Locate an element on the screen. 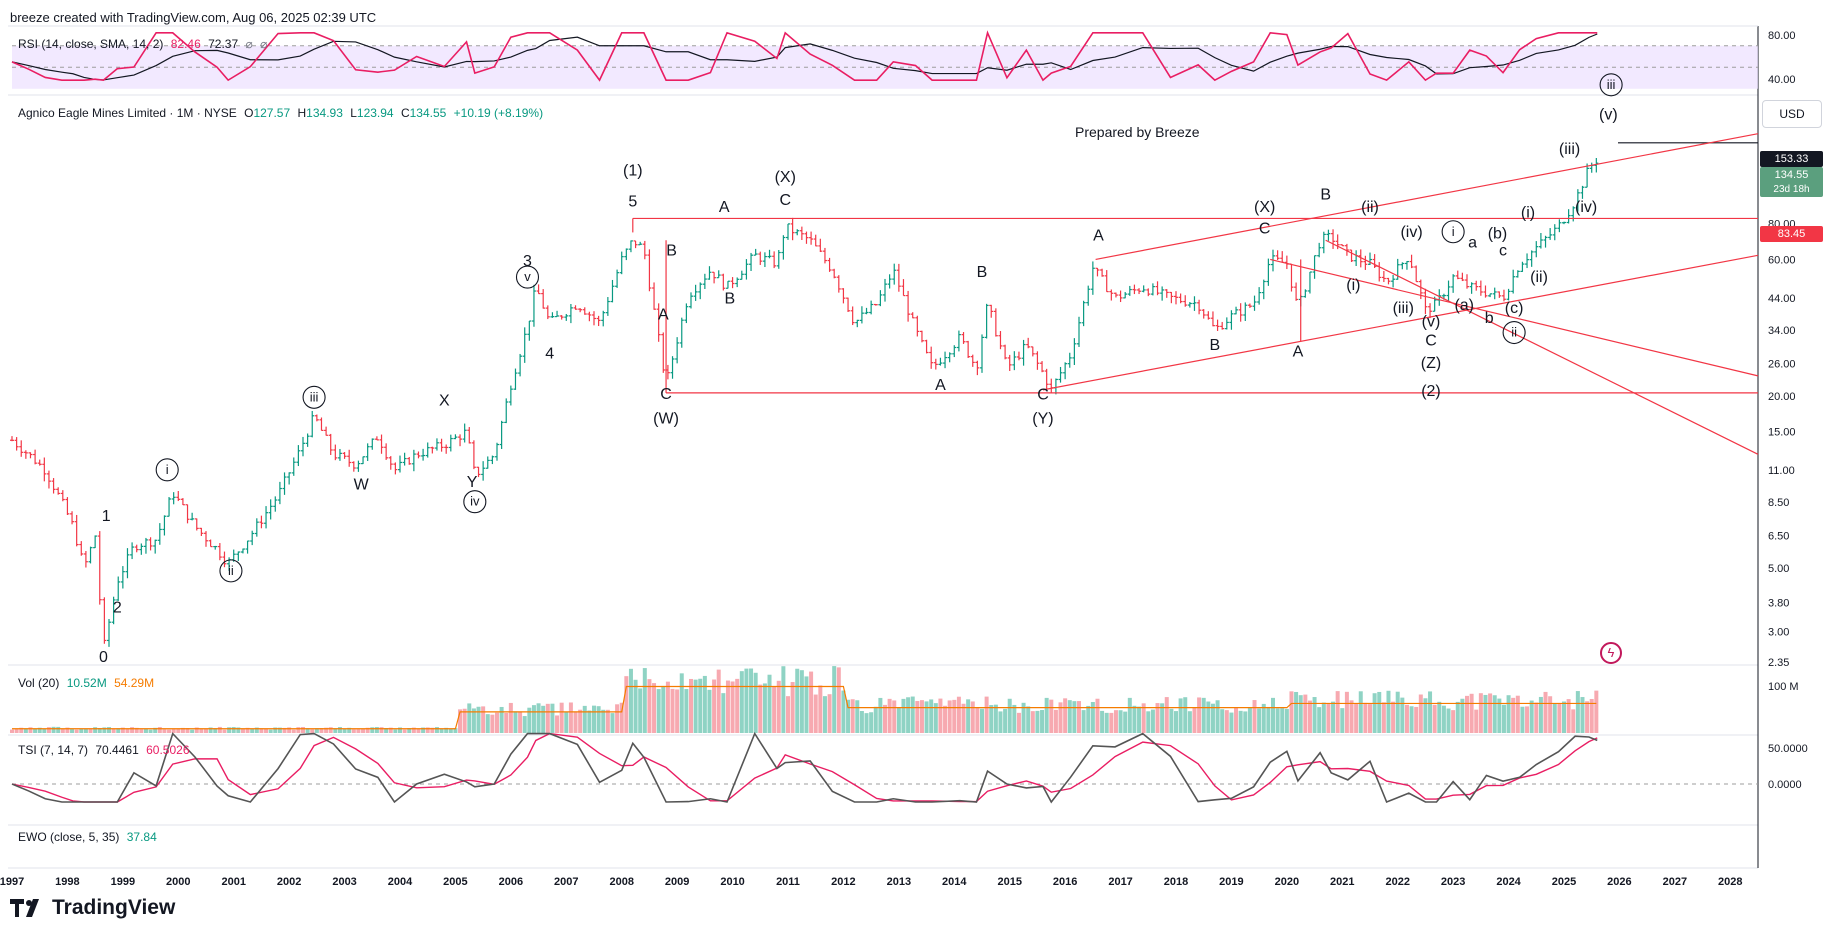  trendline is located at coordinates (1542, 347).